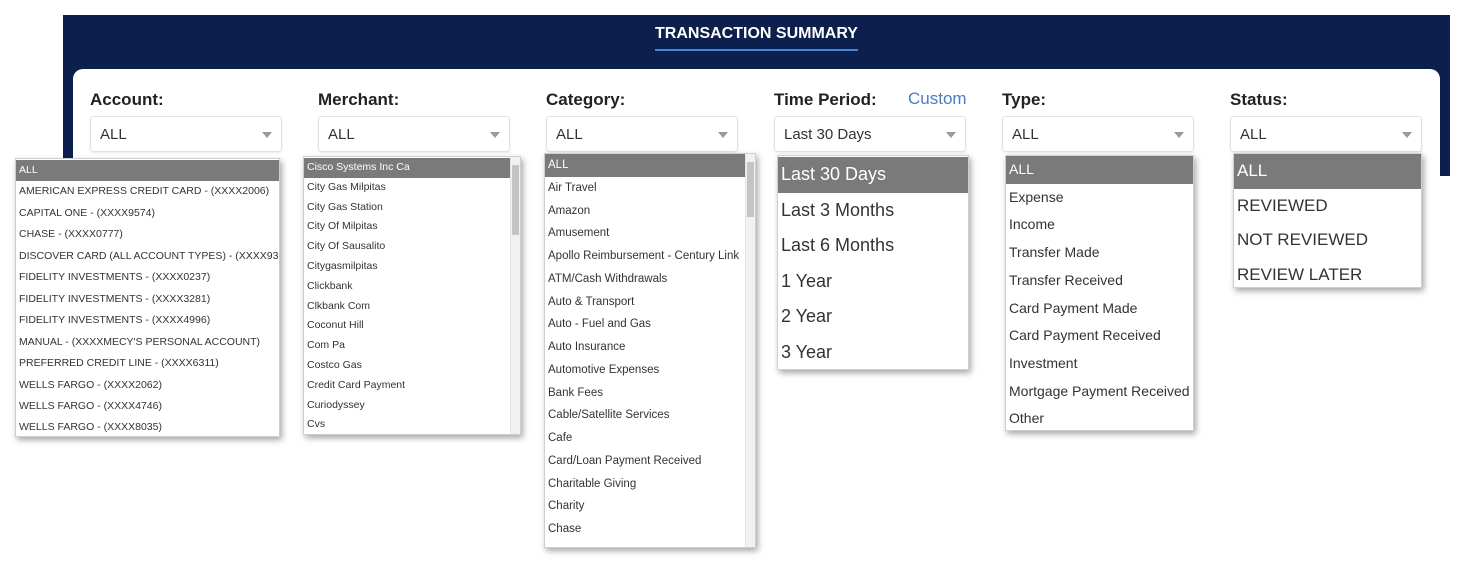  Describe the element at coordinates (359, 99) in the screenshot. I see `filter-label: Merchant:` at that location.